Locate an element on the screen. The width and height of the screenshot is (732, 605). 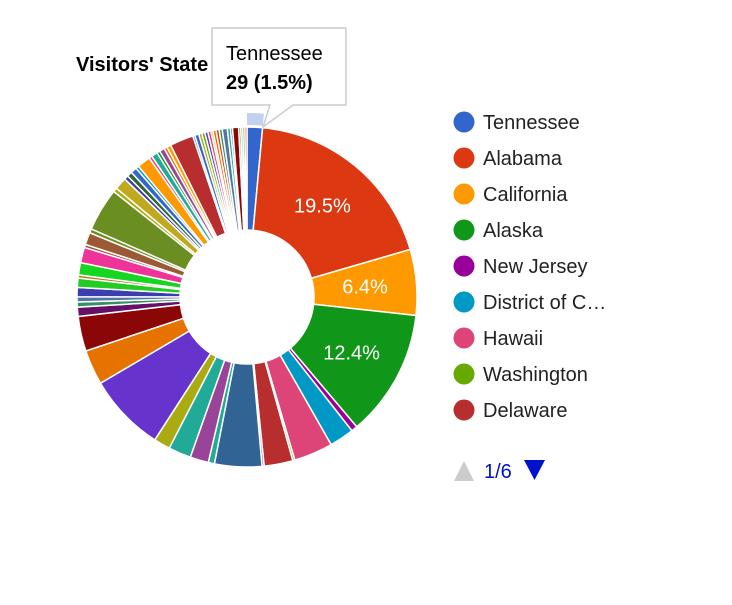
tooltip-title: Tennessee is located at coordinates (274, 54).